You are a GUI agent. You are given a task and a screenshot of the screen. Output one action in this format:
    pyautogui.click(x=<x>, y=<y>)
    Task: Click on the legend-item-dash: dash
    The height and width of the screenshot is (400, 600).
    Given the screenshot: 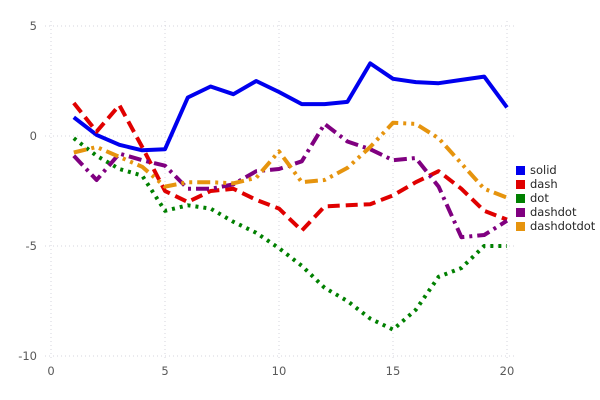 What is the action you would take?
    pyautogui.click(x=555, y=184)
    